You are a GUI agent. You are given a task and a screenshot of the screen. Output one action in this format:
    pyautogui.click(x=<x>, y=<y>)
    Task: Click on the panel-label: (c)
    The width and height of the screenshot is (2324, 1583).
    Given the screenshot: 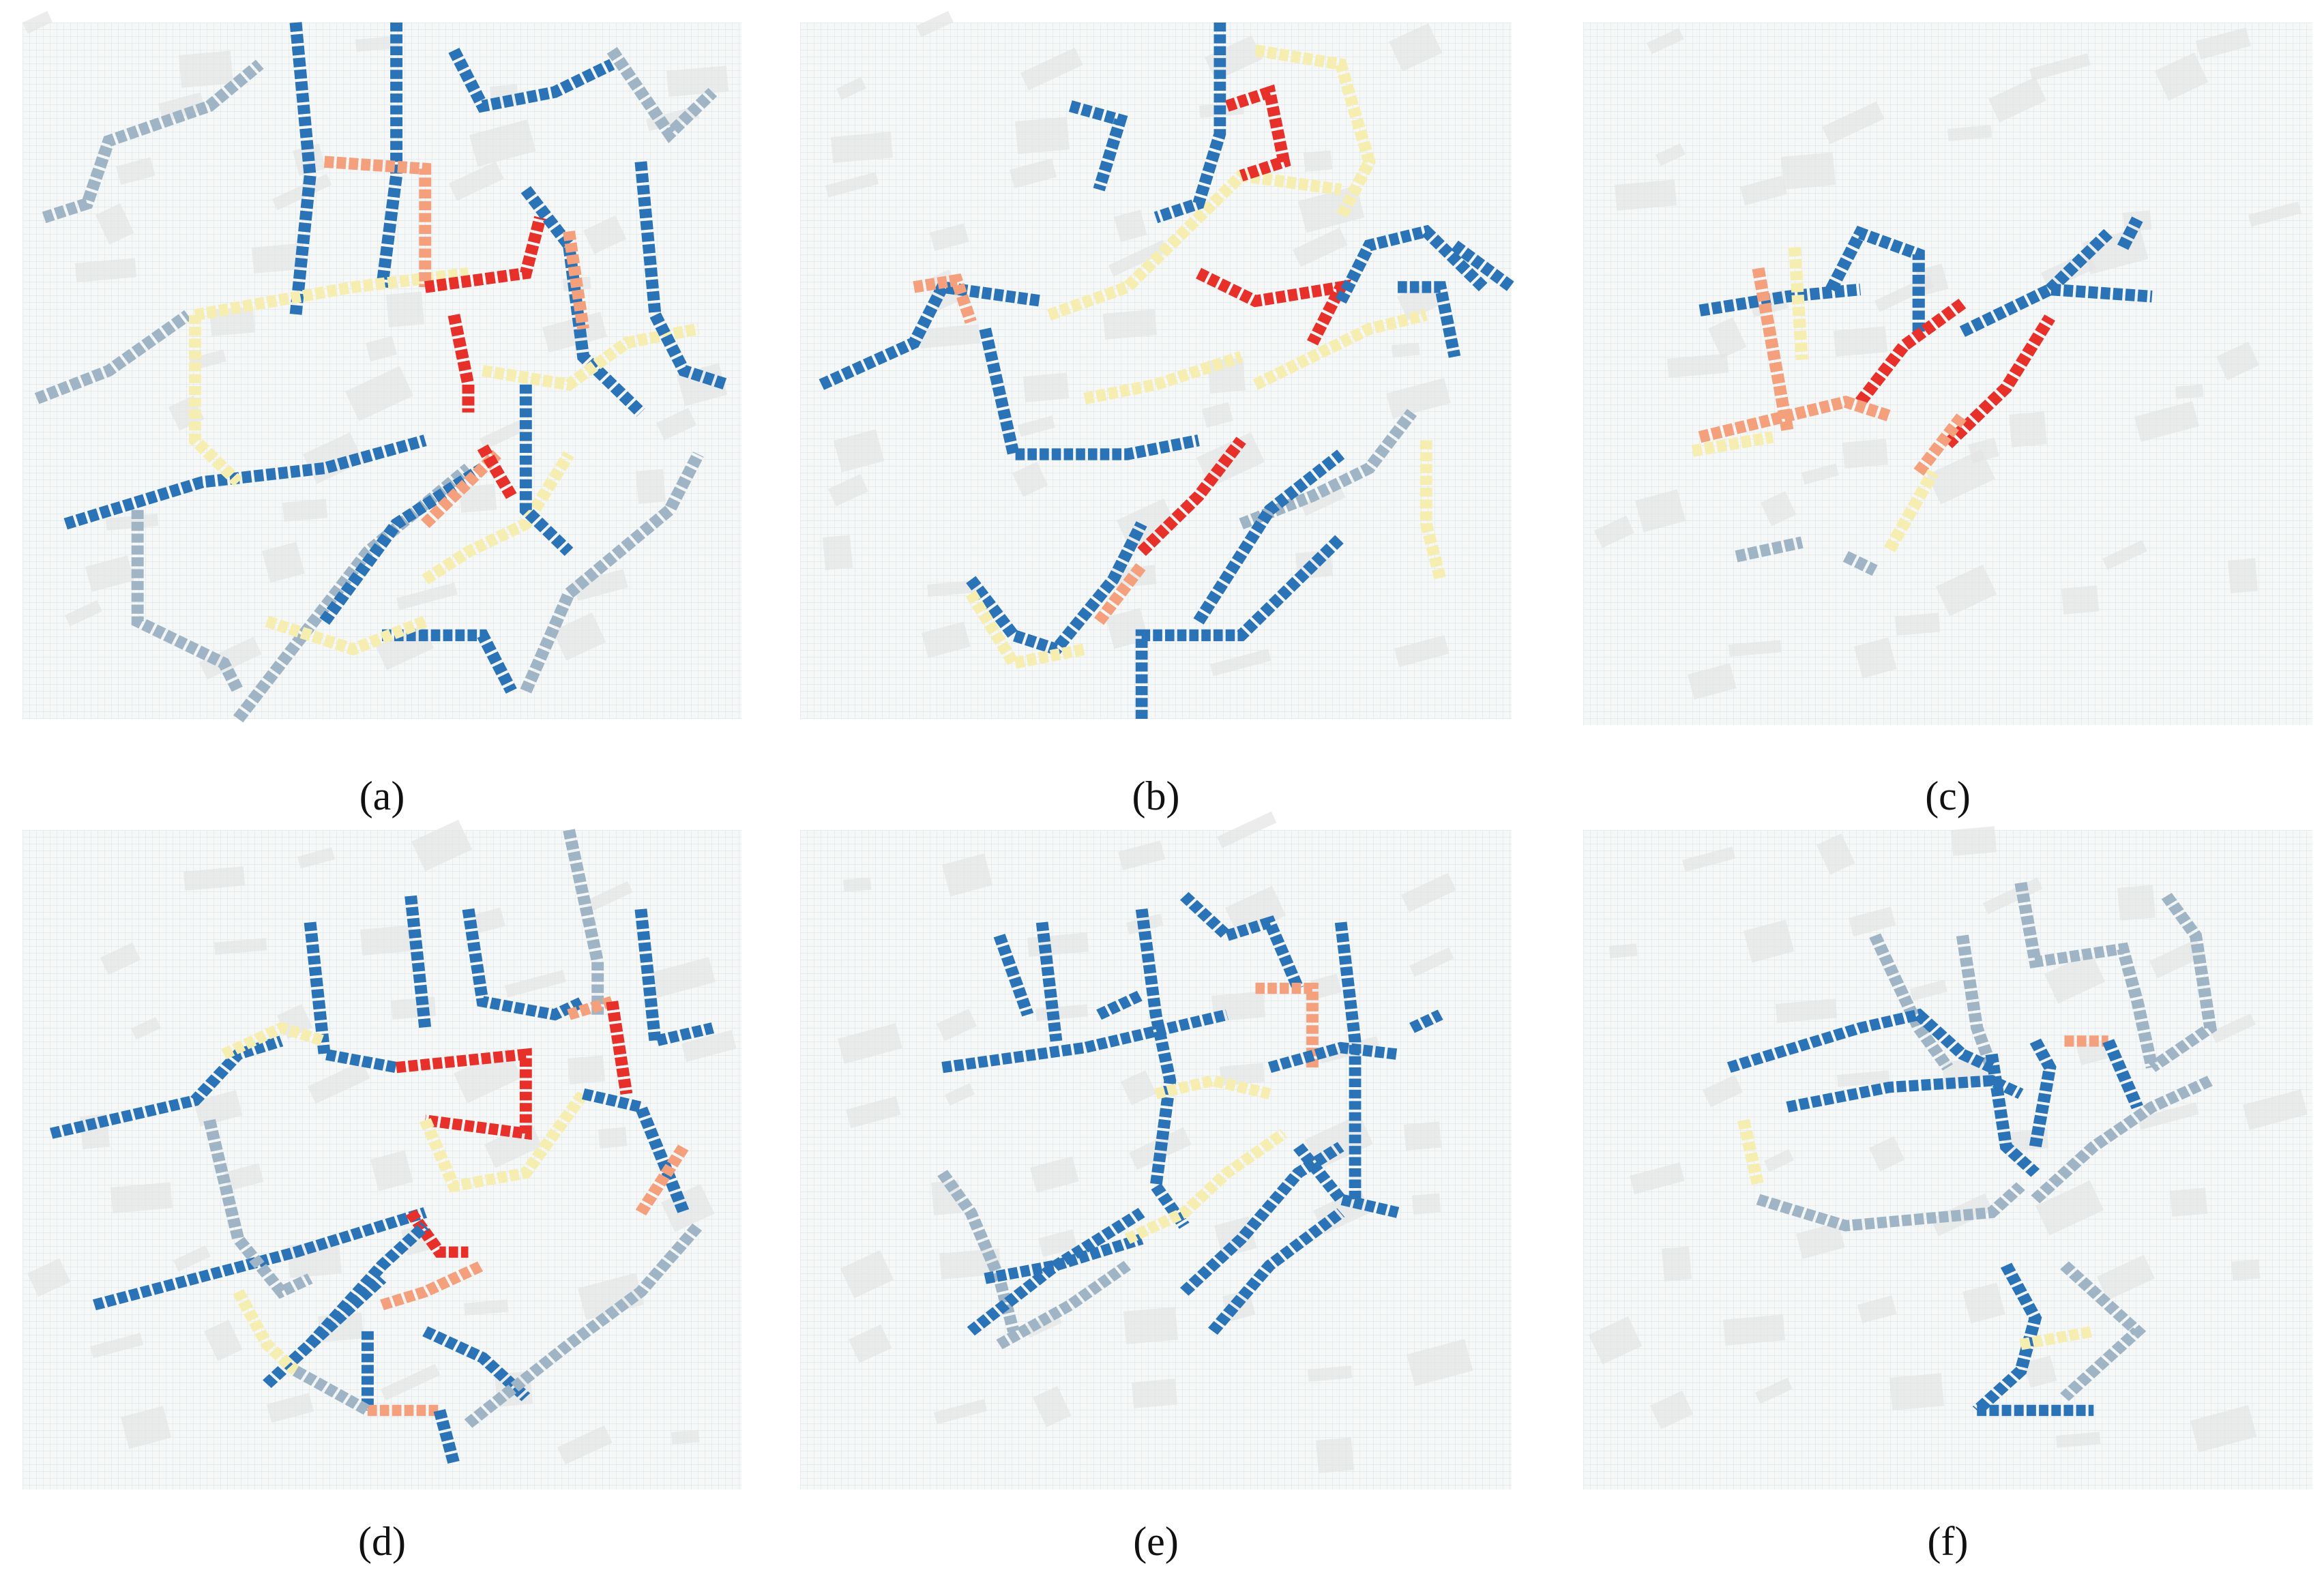 What is the action you would take?
    pyautogui.click(x=1948, y=795)
    